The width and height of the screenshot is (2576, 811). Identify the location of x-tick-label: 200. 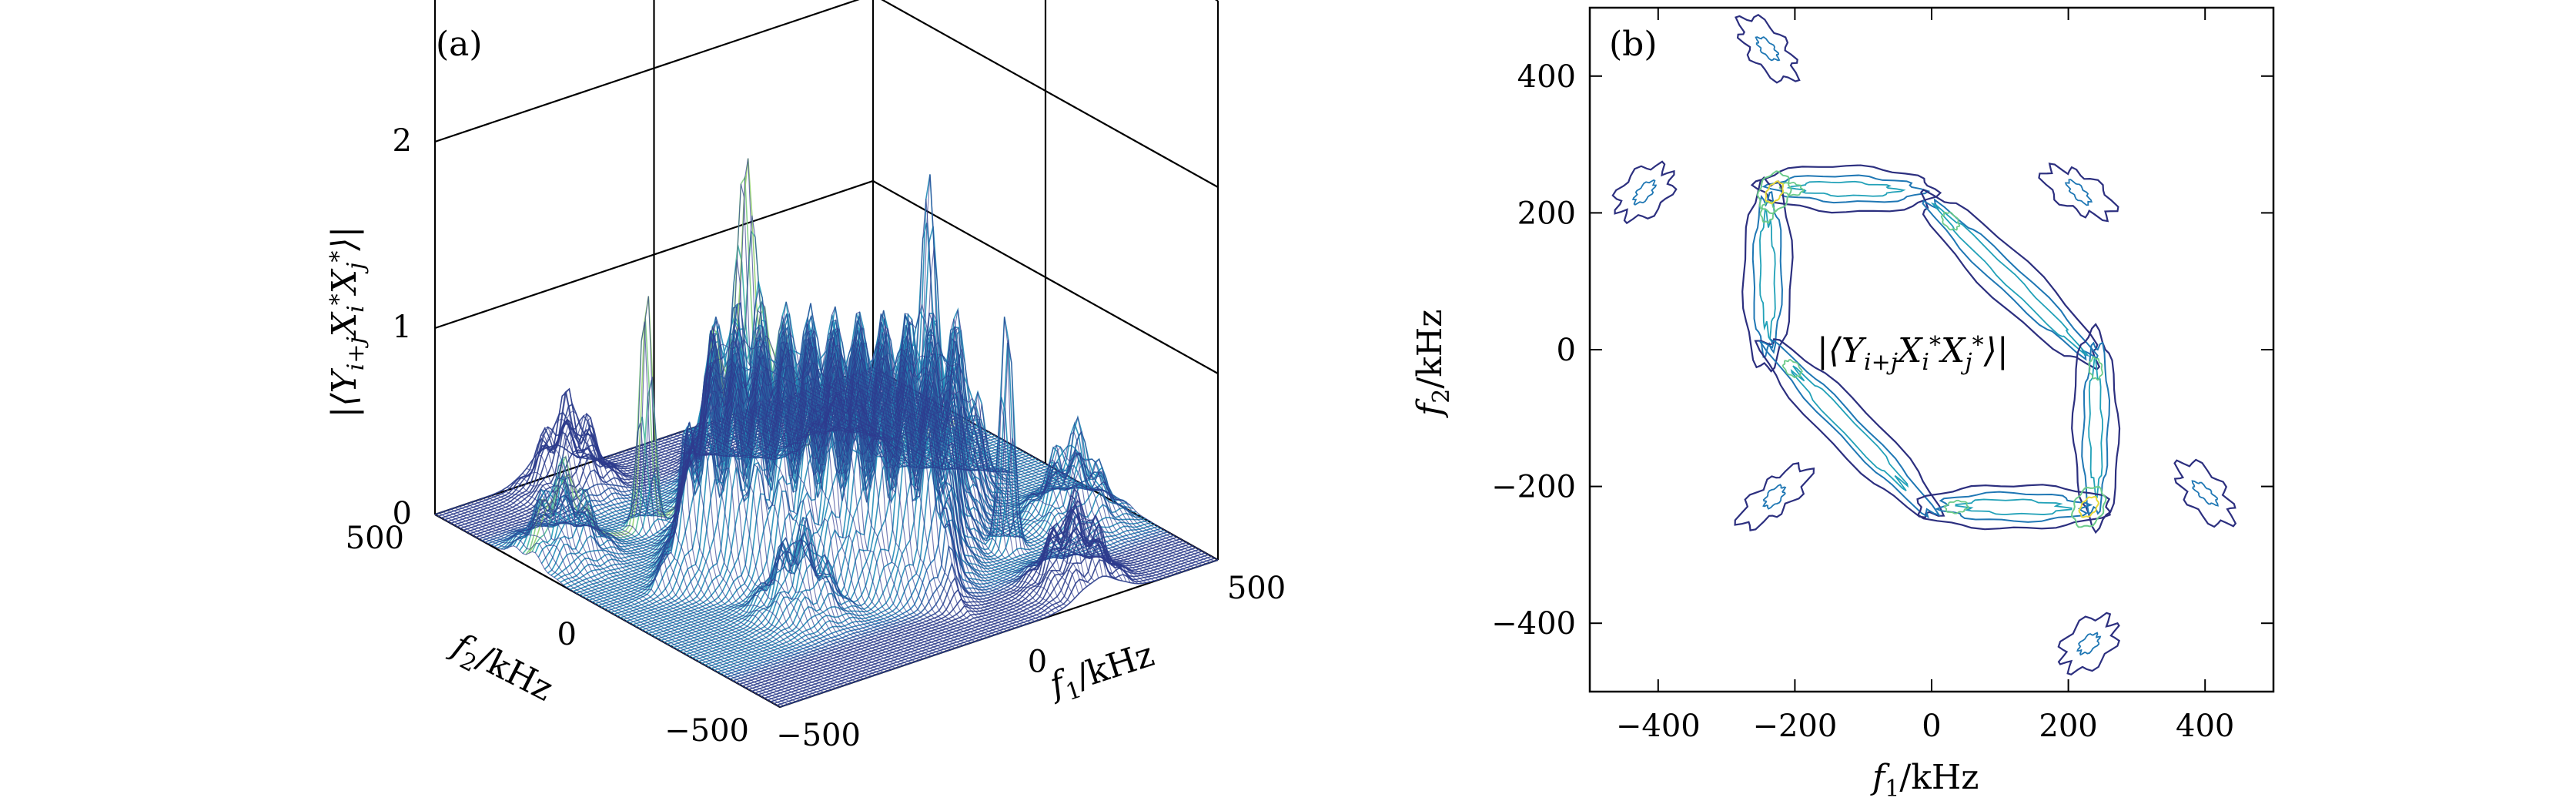
(2068, 726).